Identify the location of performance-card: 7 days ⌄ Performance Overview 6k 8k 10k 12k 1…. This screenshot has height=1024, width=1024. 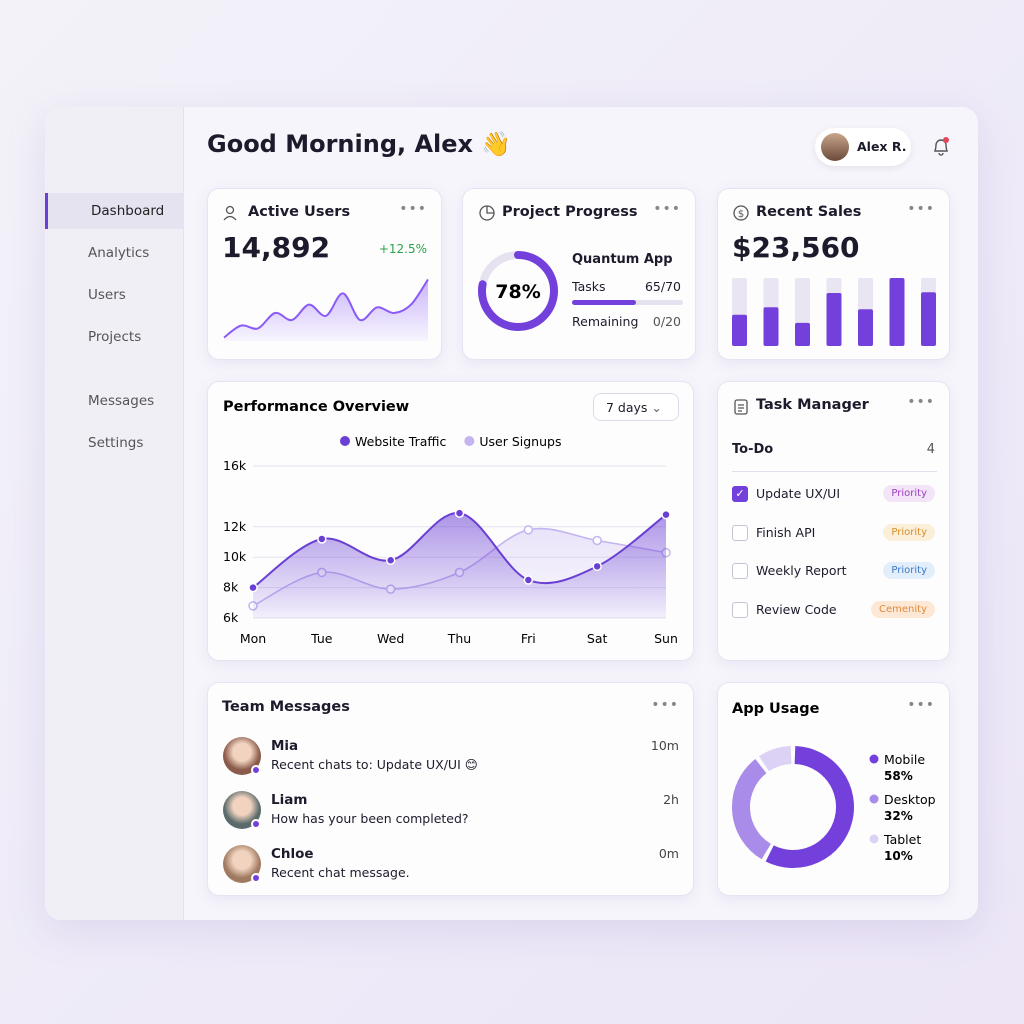
(450, 521).